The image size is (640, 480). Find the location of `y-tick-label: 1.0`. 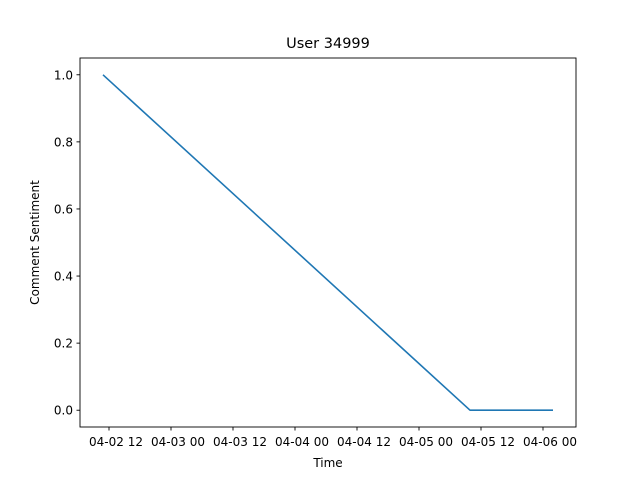

y-tick-label: 1.0 is located at coordinates (63, 75).